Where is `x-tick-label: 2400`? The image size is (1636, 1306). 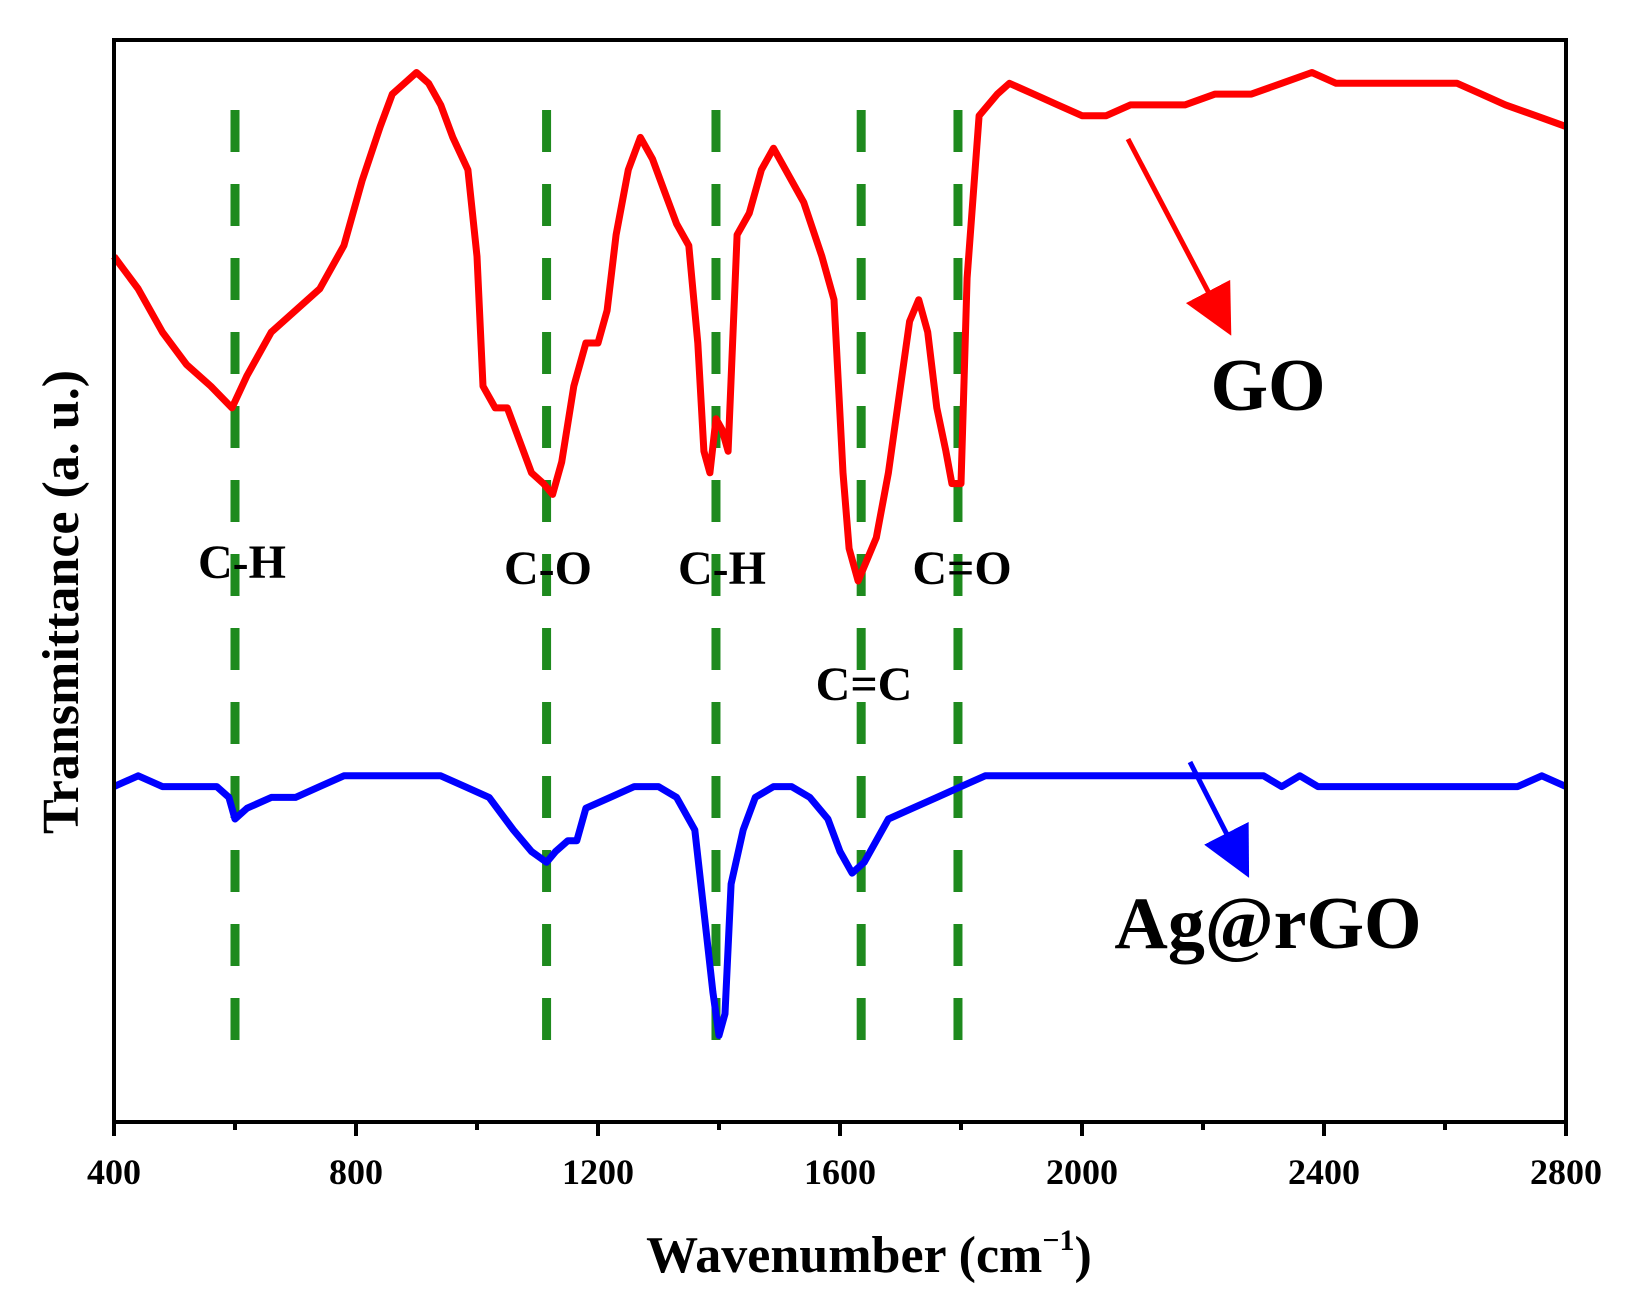
x-tick-label: 2400 is located at coordinates (1324, 1172).